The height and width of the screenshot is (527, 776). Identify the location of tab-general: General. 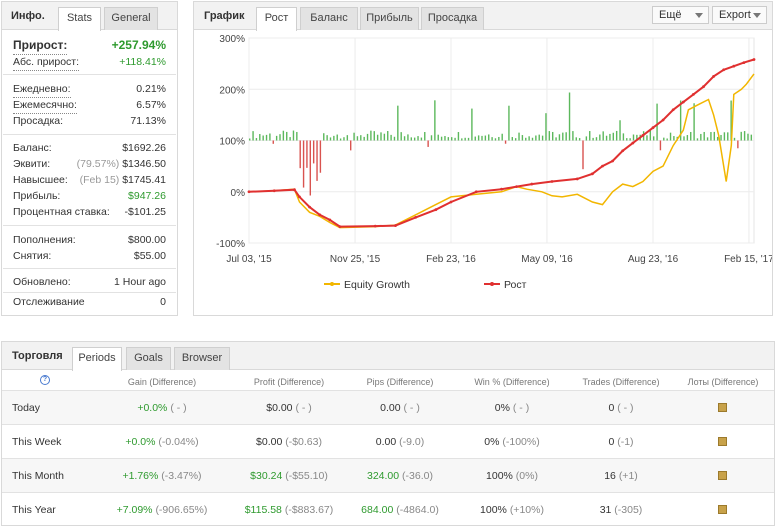
(131, 18).